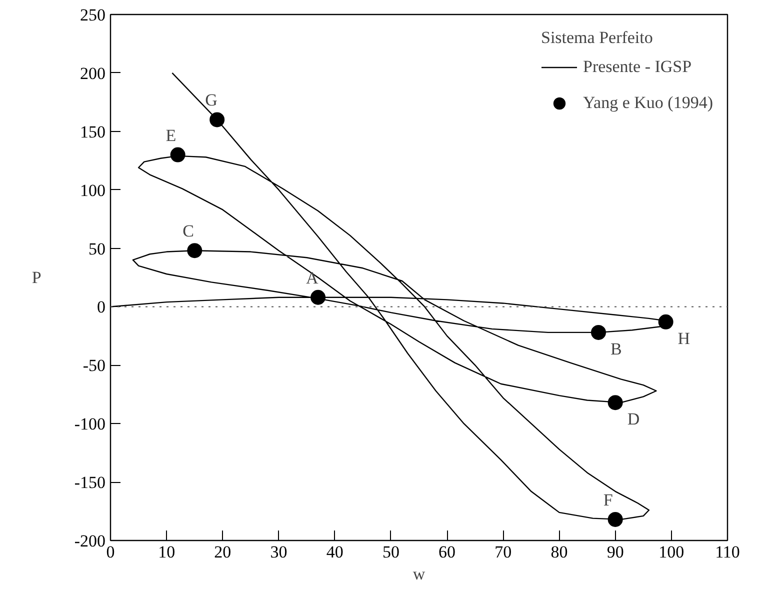 The image size is (757, 600). I want to click on annotation: G, so click(211, 100).